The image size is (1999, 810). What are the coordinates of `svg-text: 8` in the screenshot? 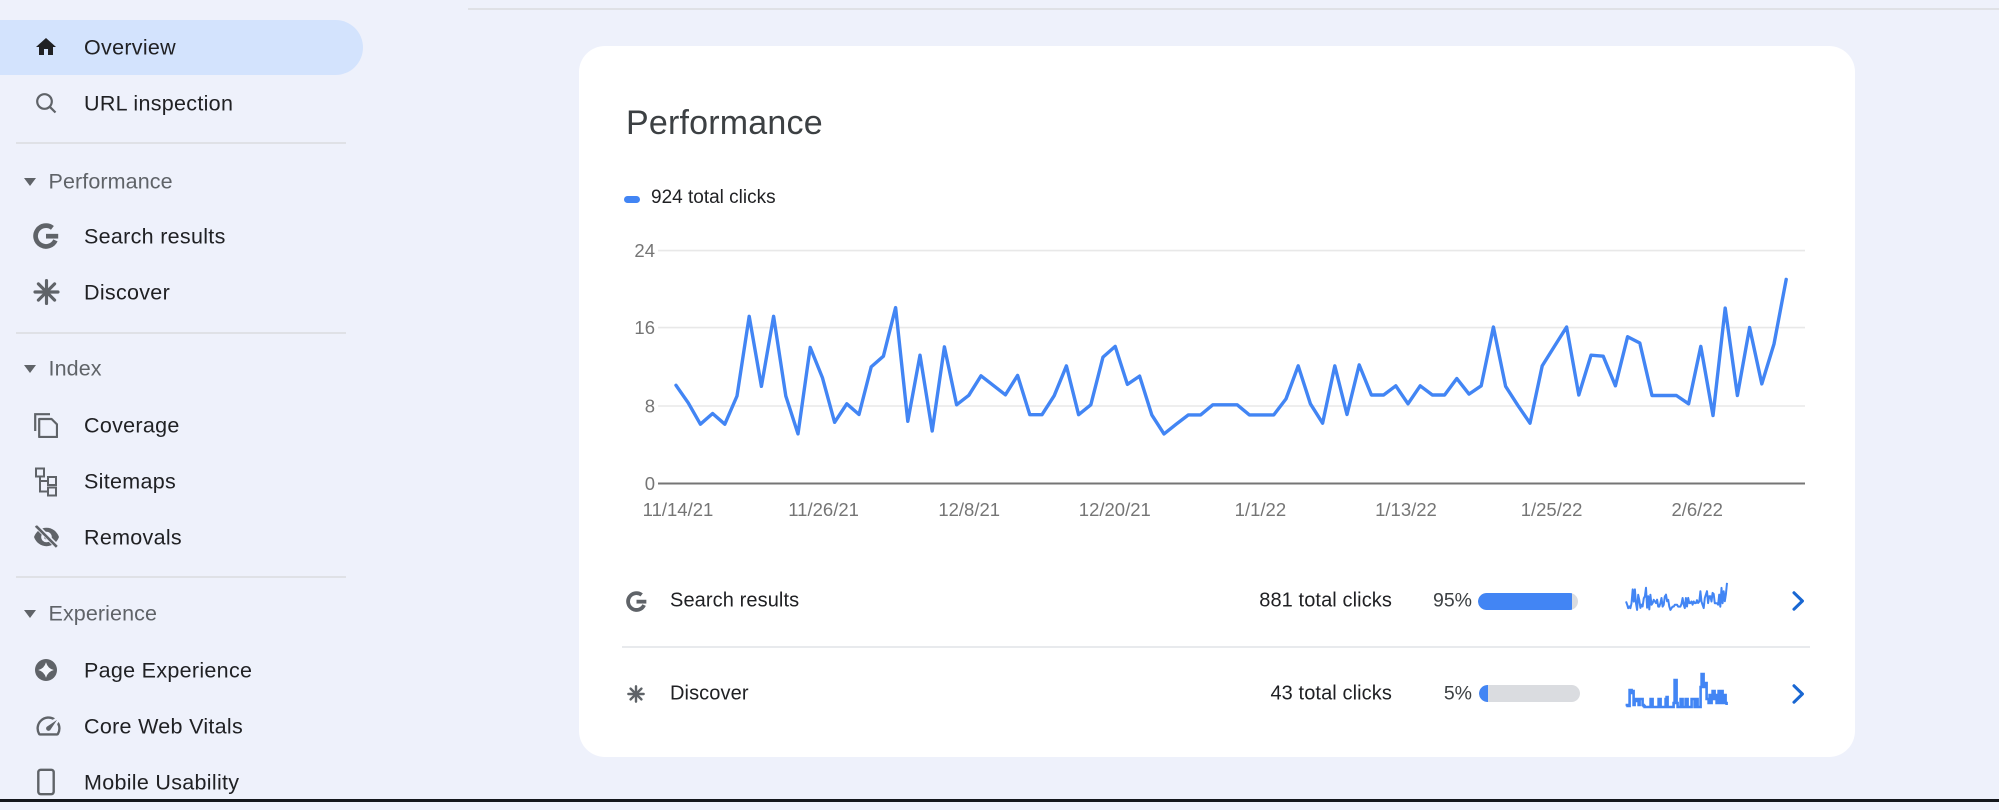 It's located at (650, 406).